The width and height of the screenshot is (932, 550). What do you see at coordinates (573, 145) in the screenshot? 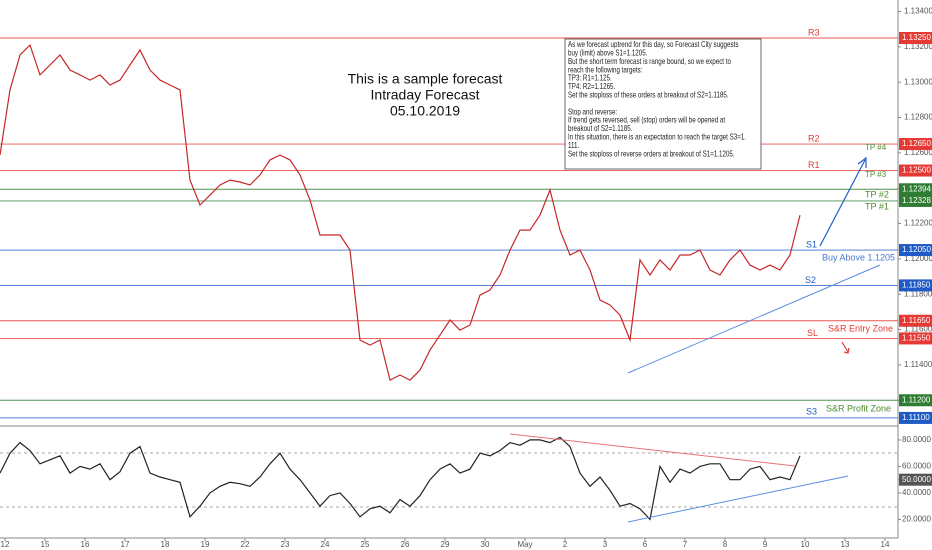
I see `note-line: 111.` at bounding box center [573, 145].